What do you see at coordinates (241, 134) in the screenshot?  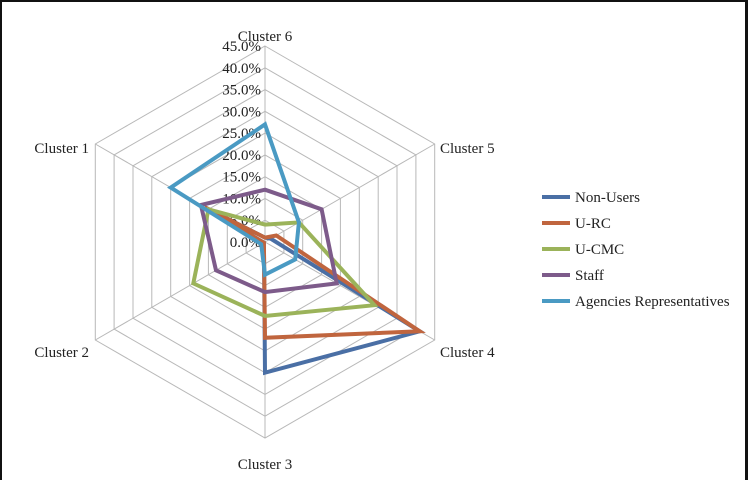 I see `tick-label: 25.0%` at bounding box center [241, 134].